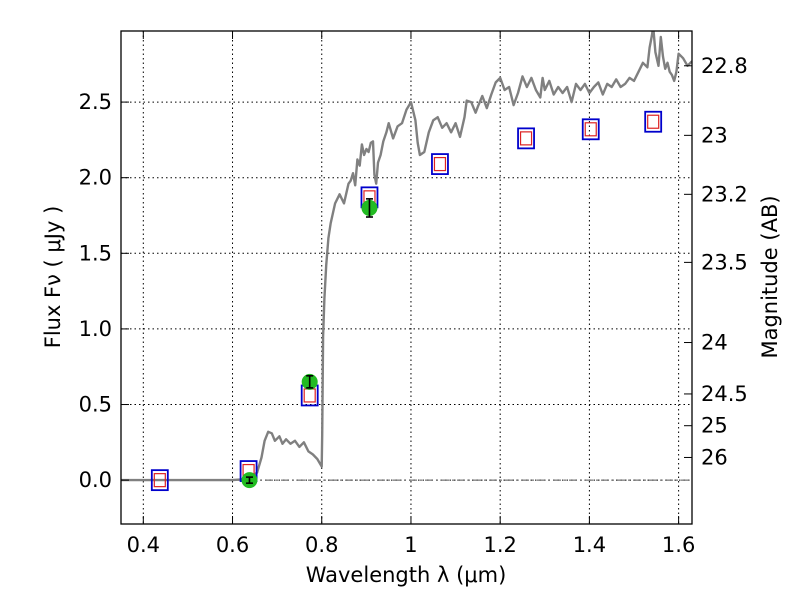 The width and height of the screenshot is (800, 600). What do you see at coordinates (104, 291) in the screenshot?
I see `y-axis-ticks: 0.0 0.5 1.0 1.5 2.0 2.5` at bounding box center [104, 291].